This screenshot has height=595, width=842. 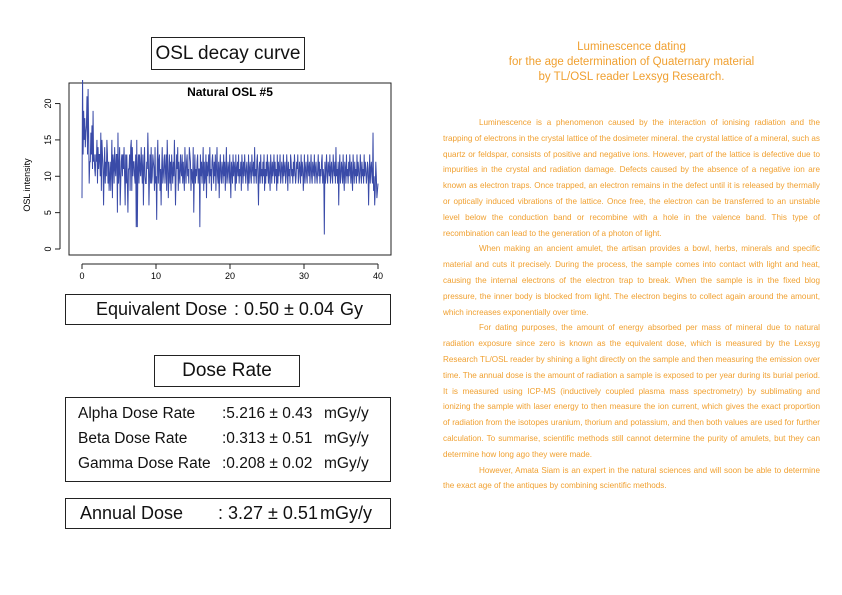 I want to click on alpha-dose-rate-unit: mGy/y, so click(x=346, y=413).